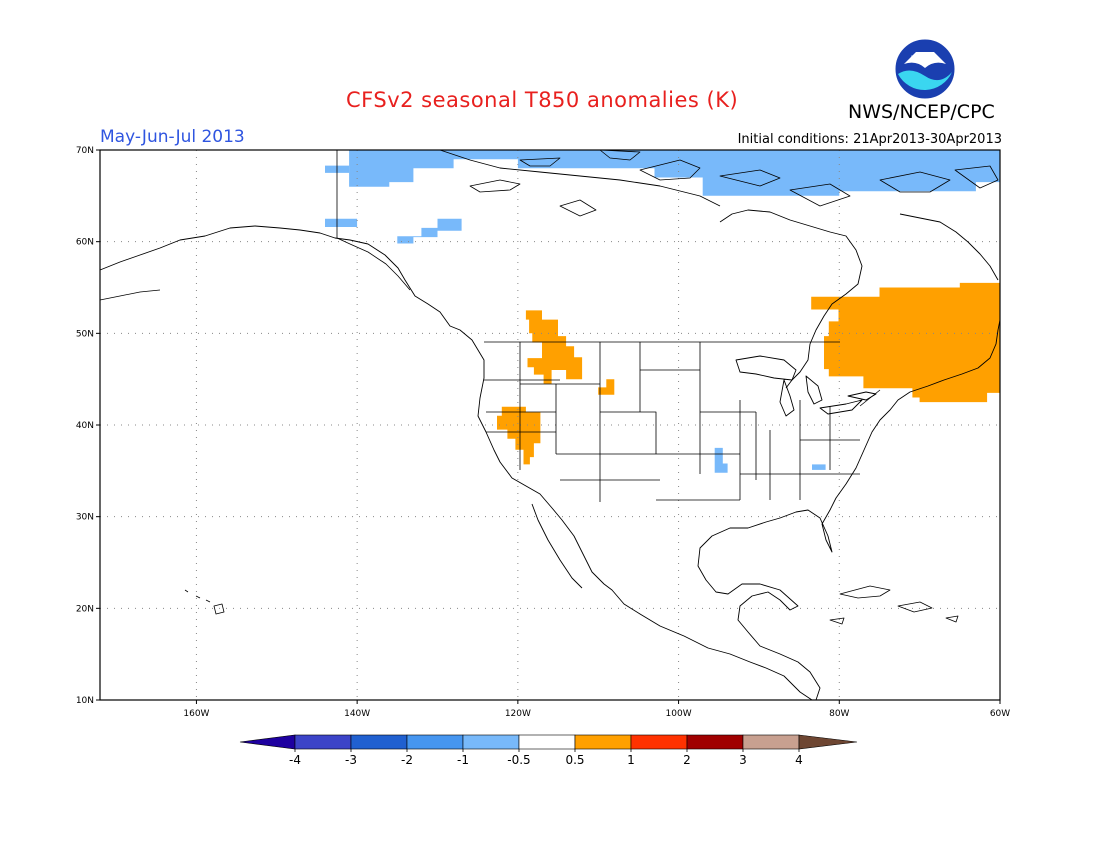 This screenshot has width=1100, height=850. I want to click on lat-tick-label: 10N, so click(85, 701).